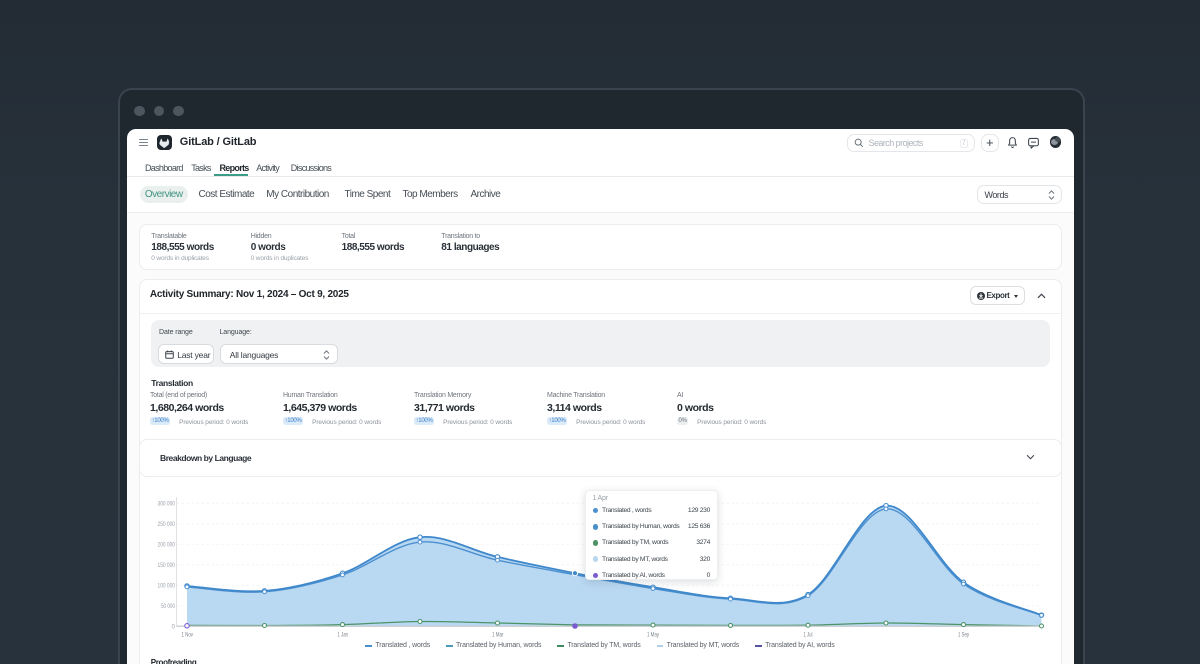  Describe the element at coordinates (168, 606) in the screenshot. I see `svg-text: 50 000` at that location.